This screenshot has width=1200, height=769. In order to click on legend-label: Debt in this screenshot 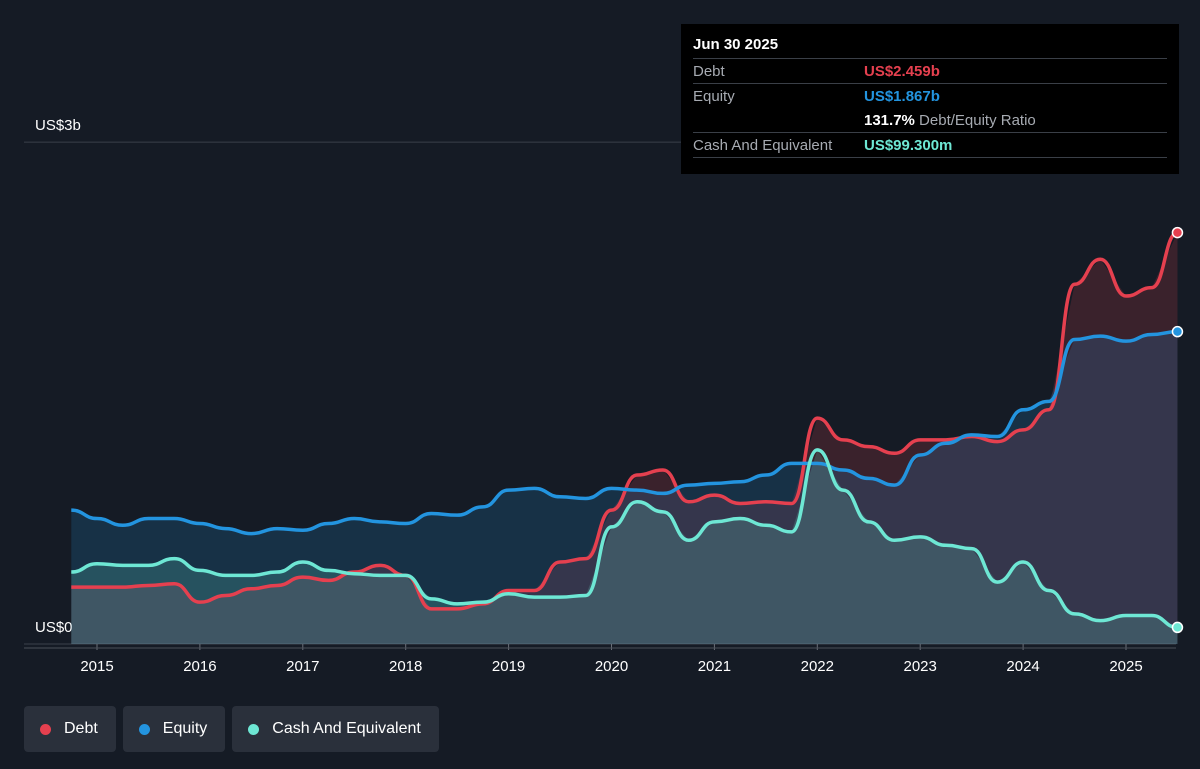, I will do `click(81, 728)`.